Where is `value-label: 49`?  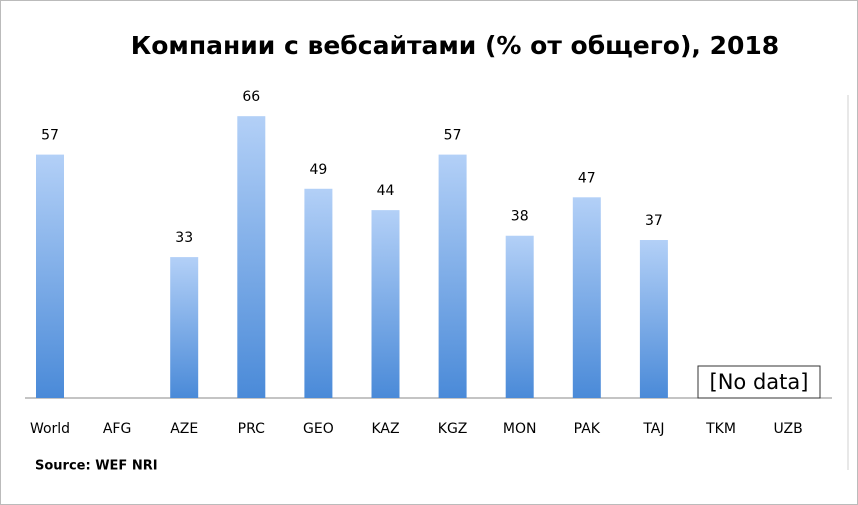
value-label: 49 is located at coordinates (318, 170).